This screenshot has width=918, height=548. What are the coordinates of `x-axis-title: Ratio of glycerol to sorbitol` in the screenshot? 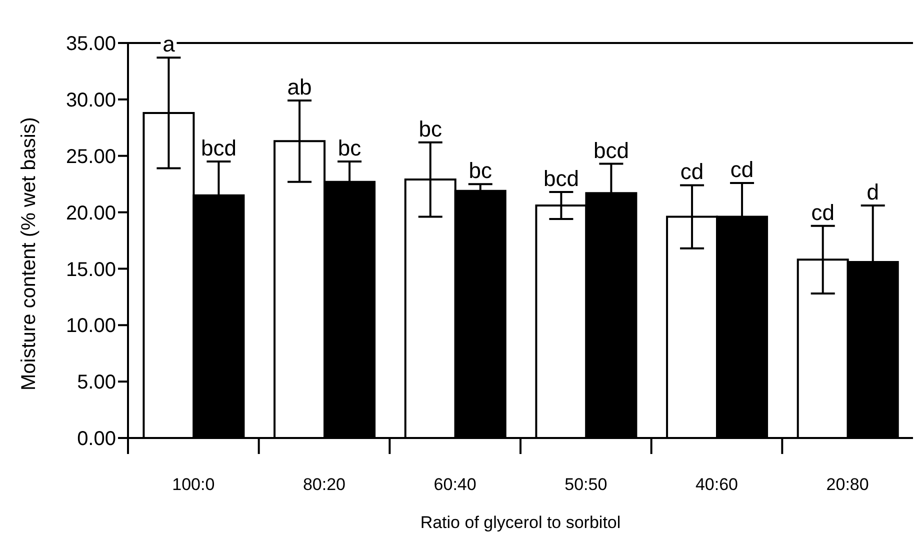 It's located at (520, 522).